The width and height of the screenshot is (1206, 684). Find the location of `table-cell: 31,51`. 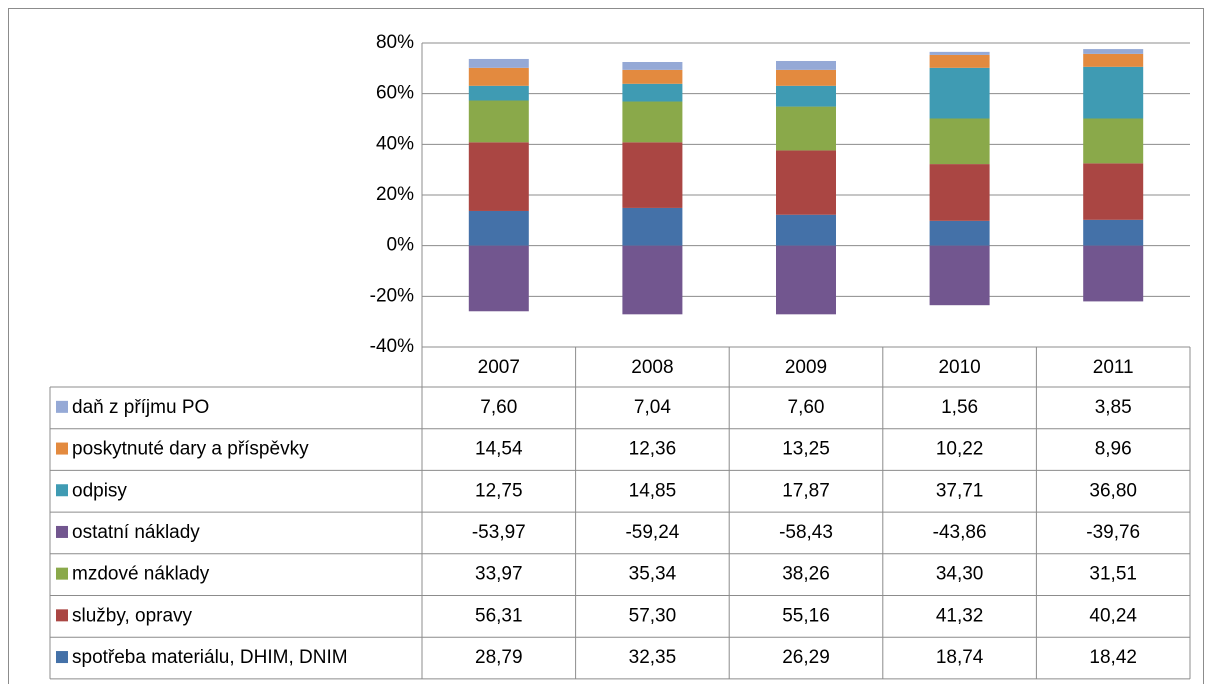

table-cell: 31,51 is located at coordinates (1113, 574).